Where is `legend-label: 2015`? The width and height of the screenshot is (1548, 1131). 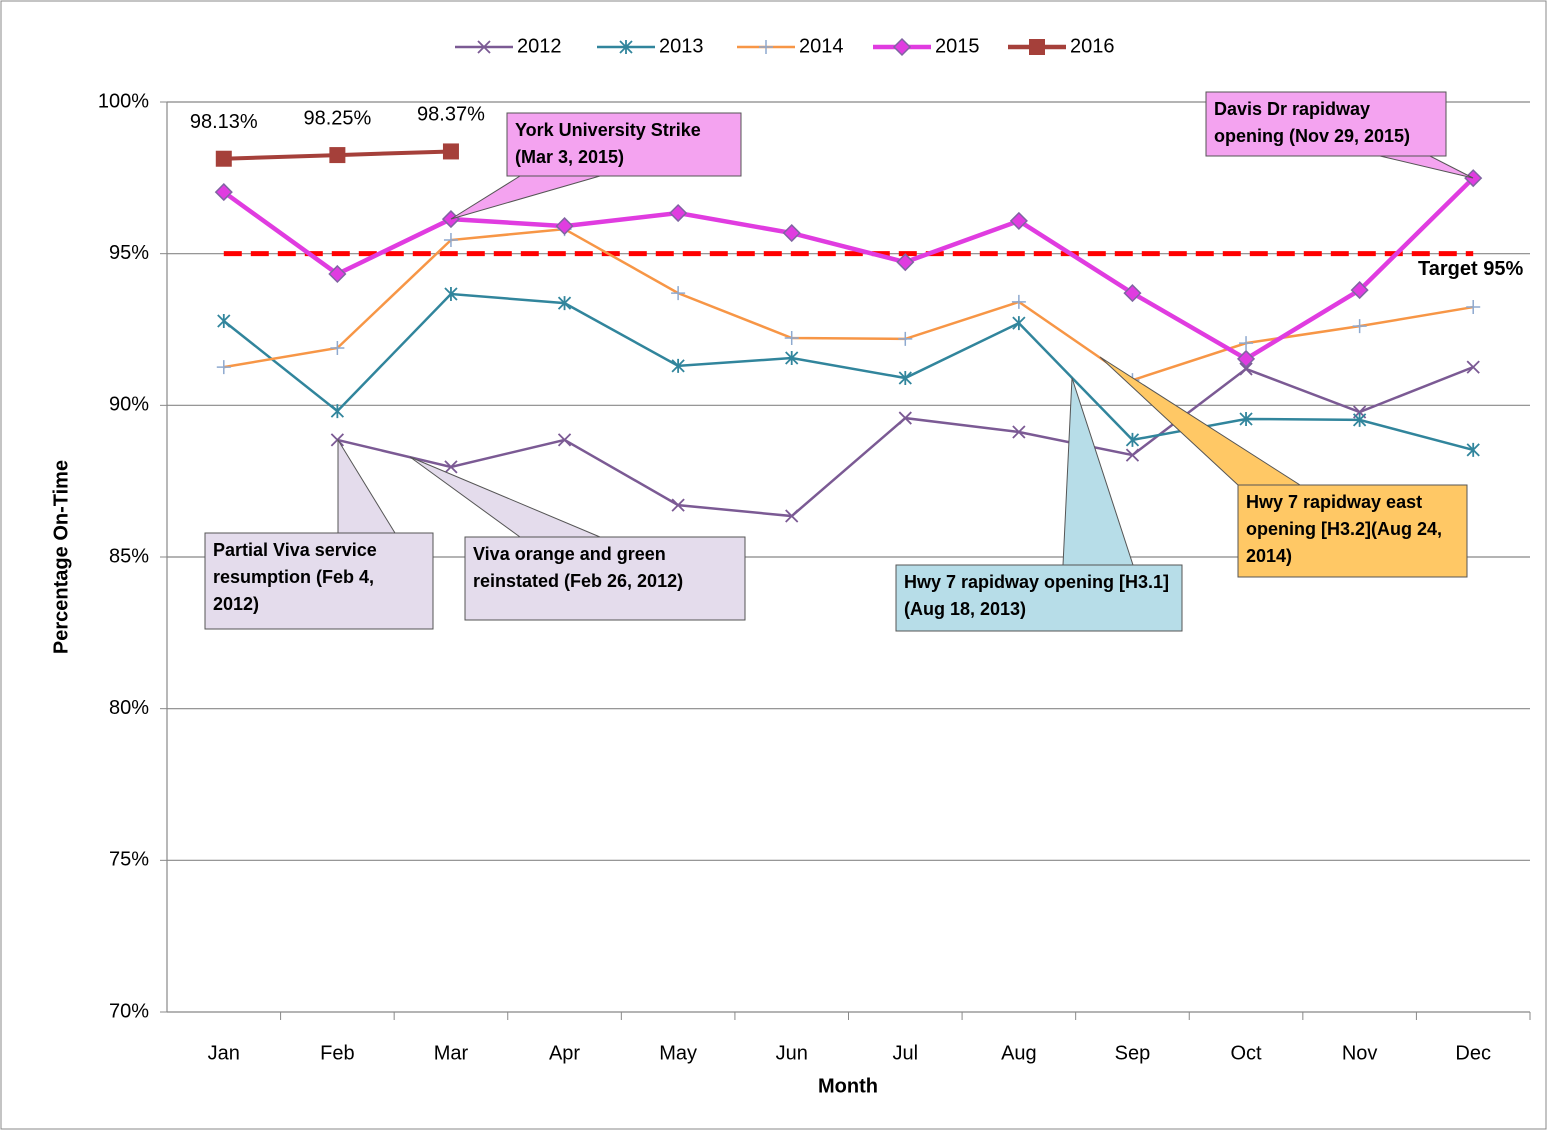 legend-label: 2015 is located at coordinates (957, 46).